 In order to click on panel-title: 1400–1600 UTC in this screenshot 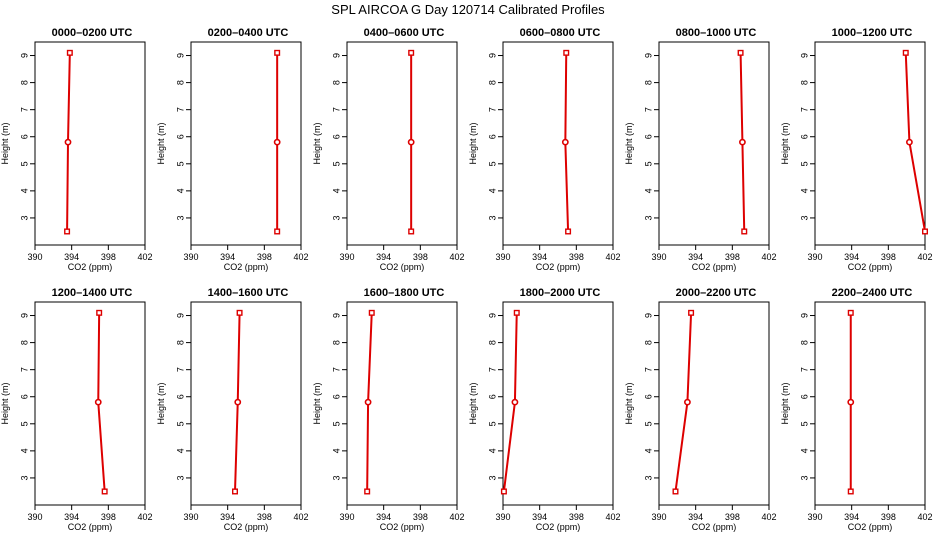, I will do `click(248, 293)`.